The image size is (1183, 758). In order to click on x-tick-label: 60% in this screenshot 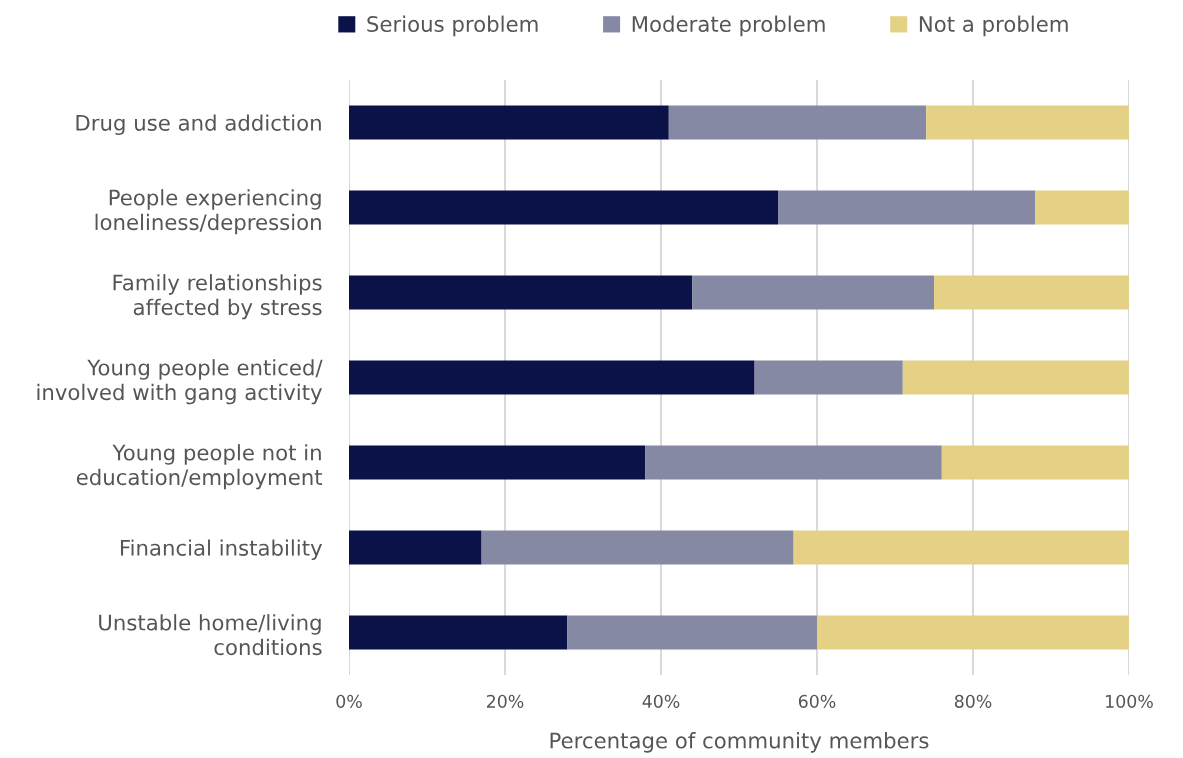, I will do `click(817, 701)`.